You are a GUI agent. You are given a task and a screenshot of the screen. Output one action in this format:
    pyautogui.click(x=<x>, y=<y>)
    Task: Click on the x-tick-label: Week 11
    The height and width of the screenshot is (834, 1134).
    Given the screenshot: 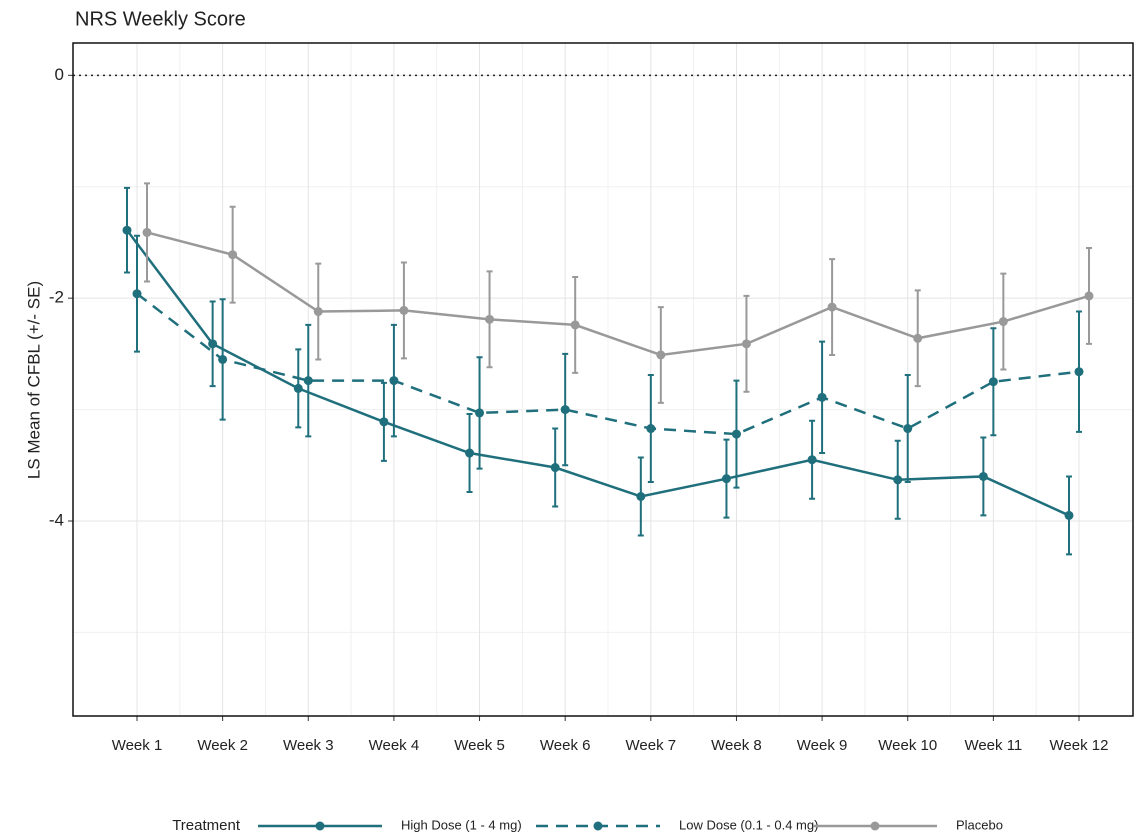 What is the action you would take?
    pyautogui.click(x=993, y=745)
    